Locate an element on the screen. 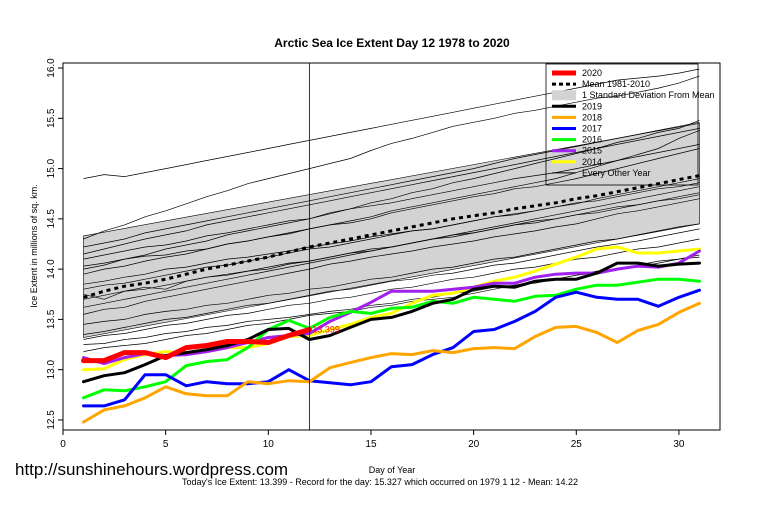 This screenshot has height=506, width=760. legend-label: 2017 is located at coordinates (592, 129).